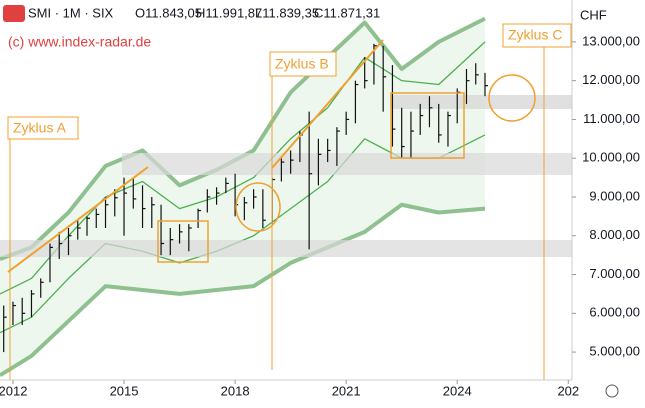  Describe the element at coordinates (40, 128) in the screenshot. I see `annotation: Zyklus A` at that location.